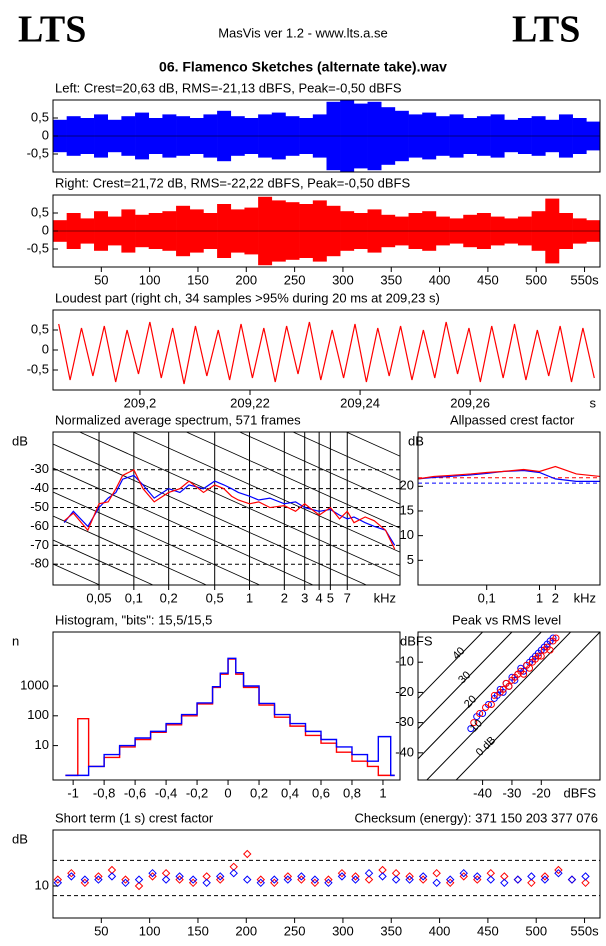  I want to click on x-tick-label: 150, so click(198, 279).